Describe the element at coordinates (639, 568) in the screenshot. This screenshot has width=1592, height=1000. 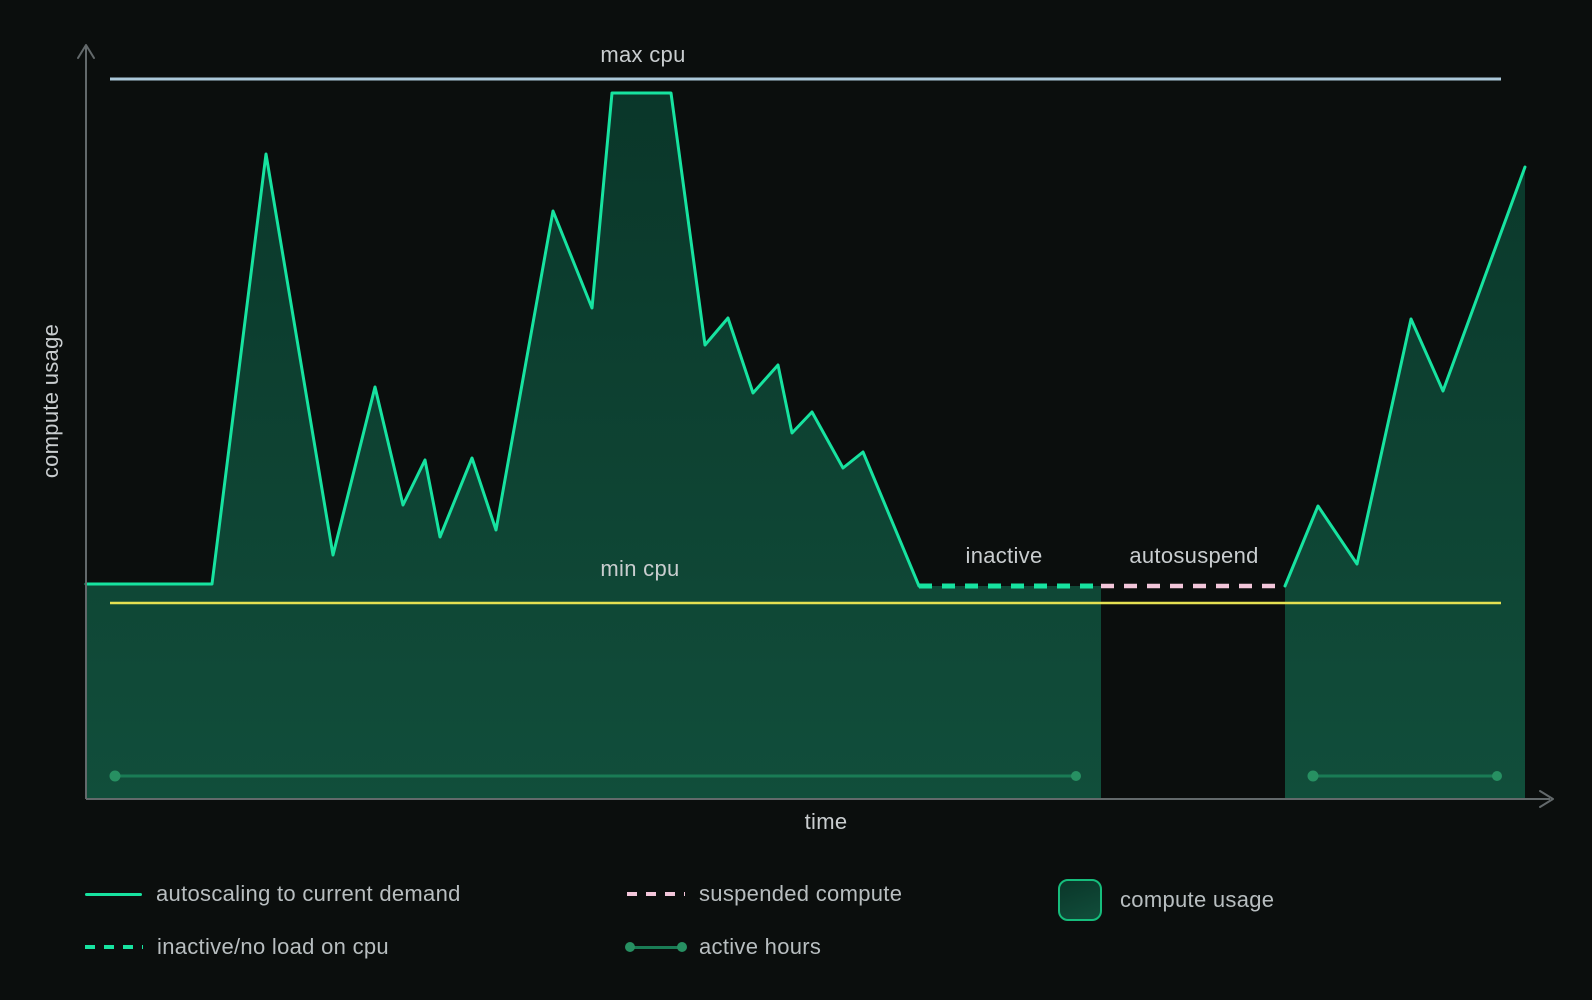
I see `min-cpu-label: min cpu` at that location.